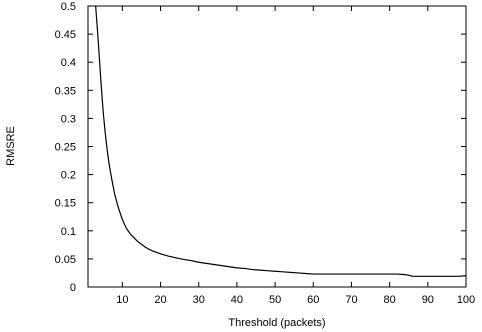 The height and width of the screenshot is (332, 482). Describe the element at coordinates (68, 119) in the screenshot. I see `y-tick-label: 0.3` at that location.